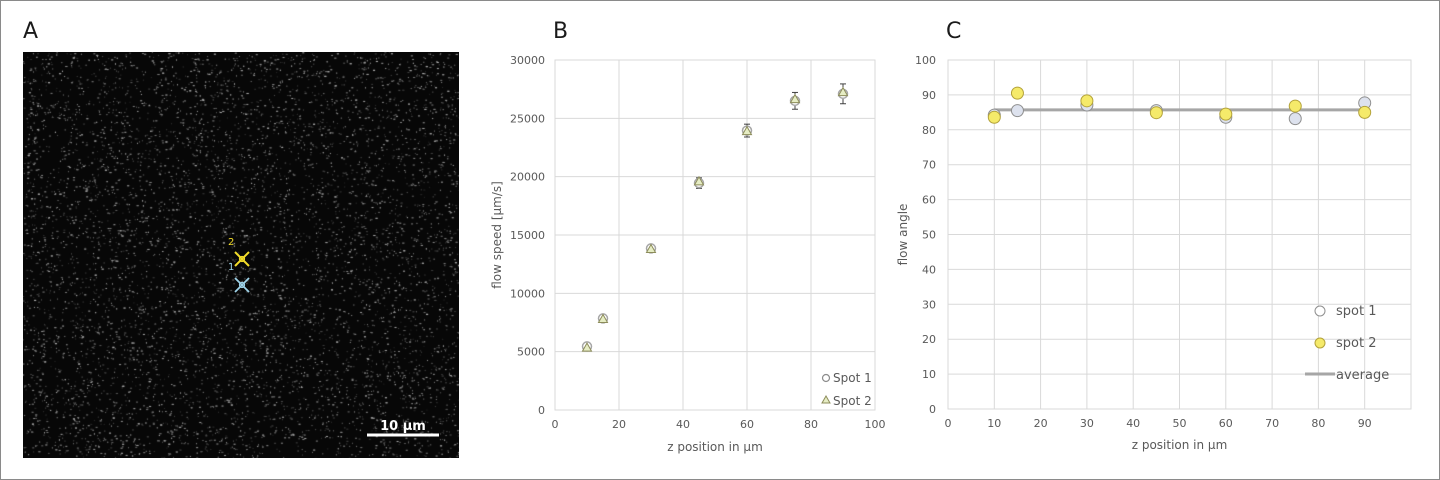  Describe the element at coordinates (683, 424) in the screenshot. I see `b-xtick-label: 40` at that location.